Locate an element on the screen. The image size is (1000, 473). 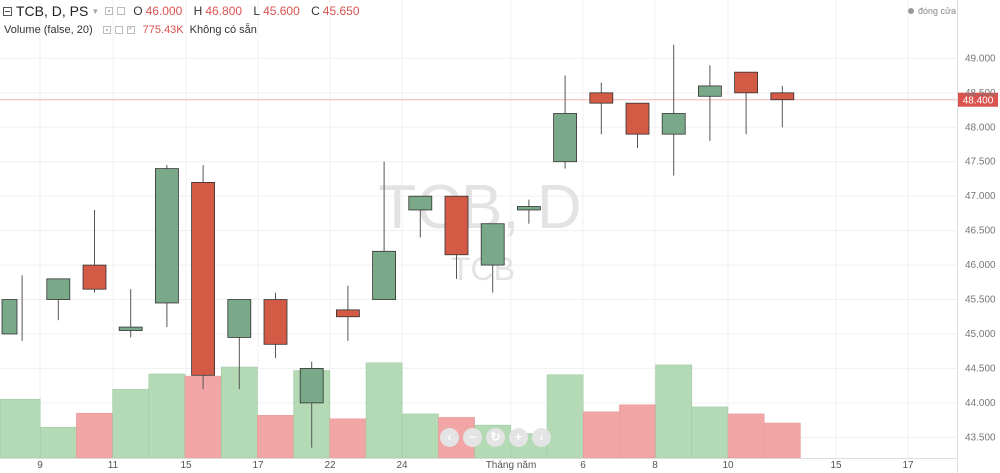
time-tick-label: 10 is located at coordinates (728, 465).